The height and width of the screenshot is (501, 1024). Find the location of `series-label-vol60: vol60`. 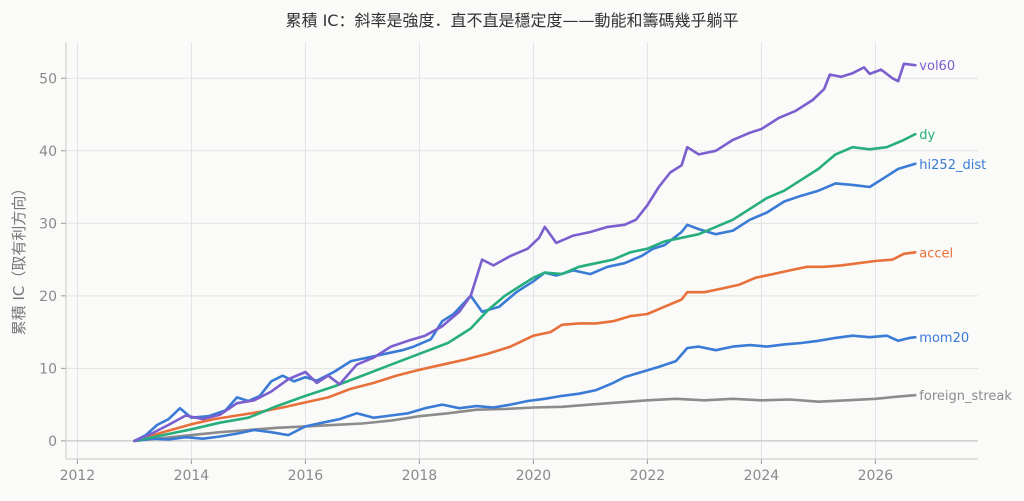

series-label-vol60: vol60 is located at coordinates (937, 66).